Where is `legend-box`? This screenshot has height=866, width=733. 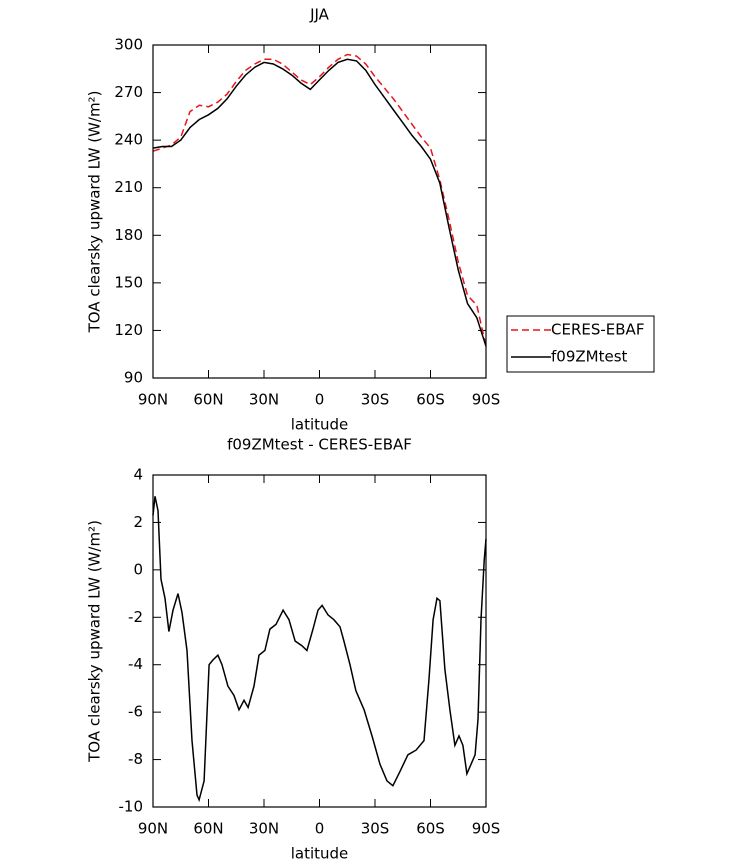 legend-box is located at coordinates (580, 344).